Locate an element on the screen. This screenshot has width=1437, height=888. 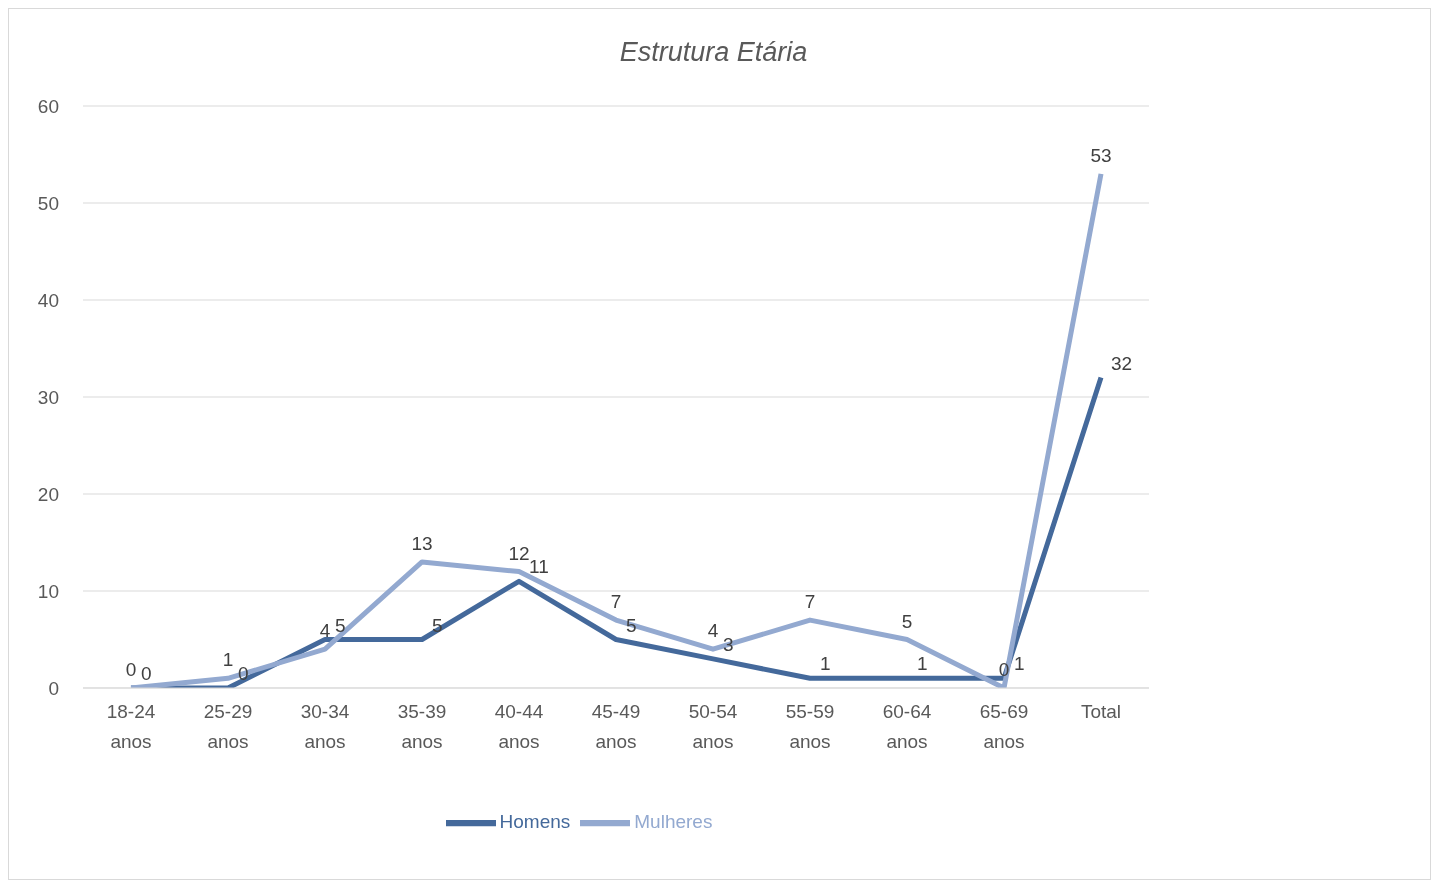
chart-title: Estrutura Etária is located at coordinates (713, 52).